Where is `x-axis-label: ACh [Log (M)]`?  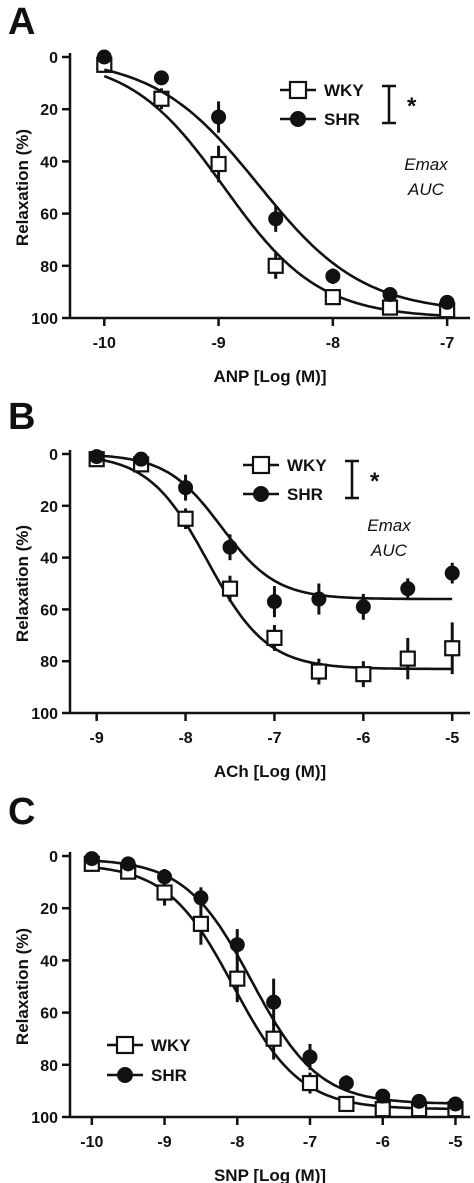
x-axis-label: ACh [Log (M)] is located at coordinates (270, 771).